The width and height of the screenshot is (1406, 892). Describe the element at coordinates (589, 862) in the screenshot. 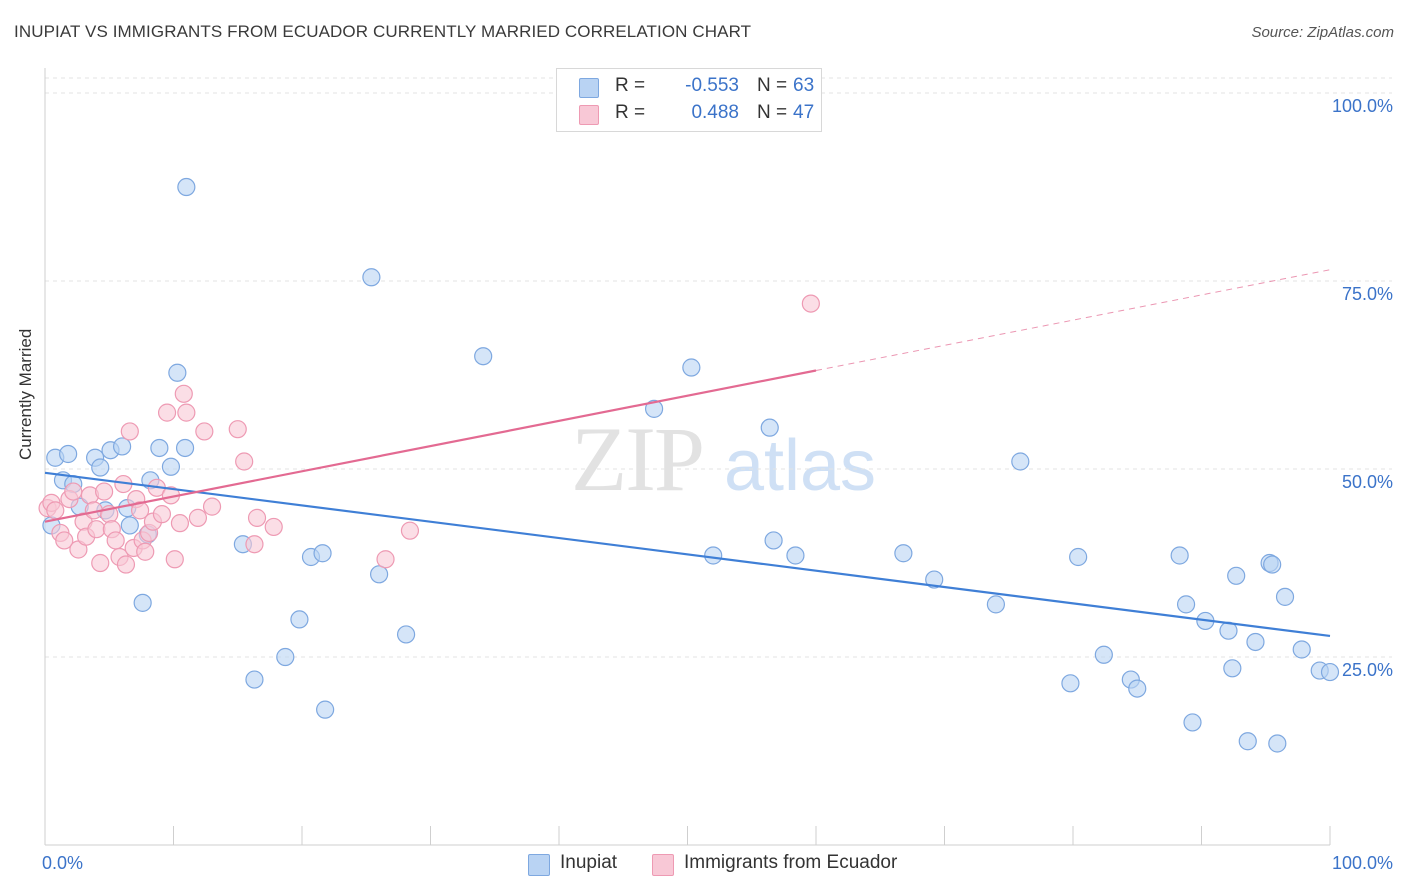

I see `bottom-legend-label-inupiat: Inupiat` at that location.